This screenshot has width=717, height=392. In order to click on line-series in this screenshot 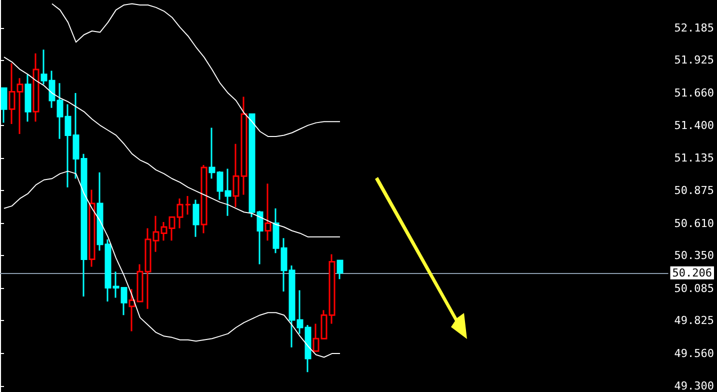, I will do `click(196, 70)`.